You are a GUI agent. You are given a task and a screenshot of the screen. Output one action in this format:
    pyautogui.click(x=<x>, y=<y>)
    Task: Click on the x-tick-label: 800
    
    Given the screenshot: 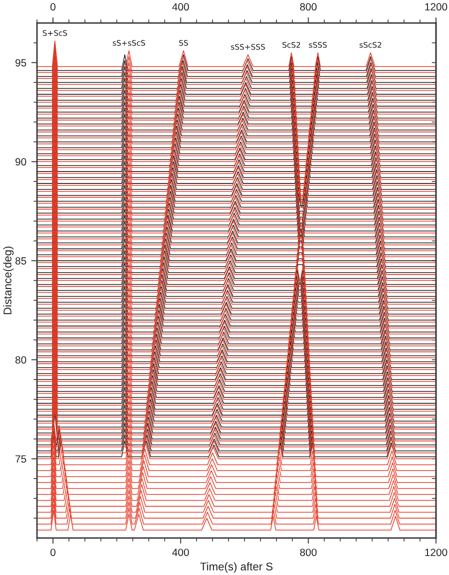 What is the action you would take?
    pyautogui.click(x=308, y=552)
    